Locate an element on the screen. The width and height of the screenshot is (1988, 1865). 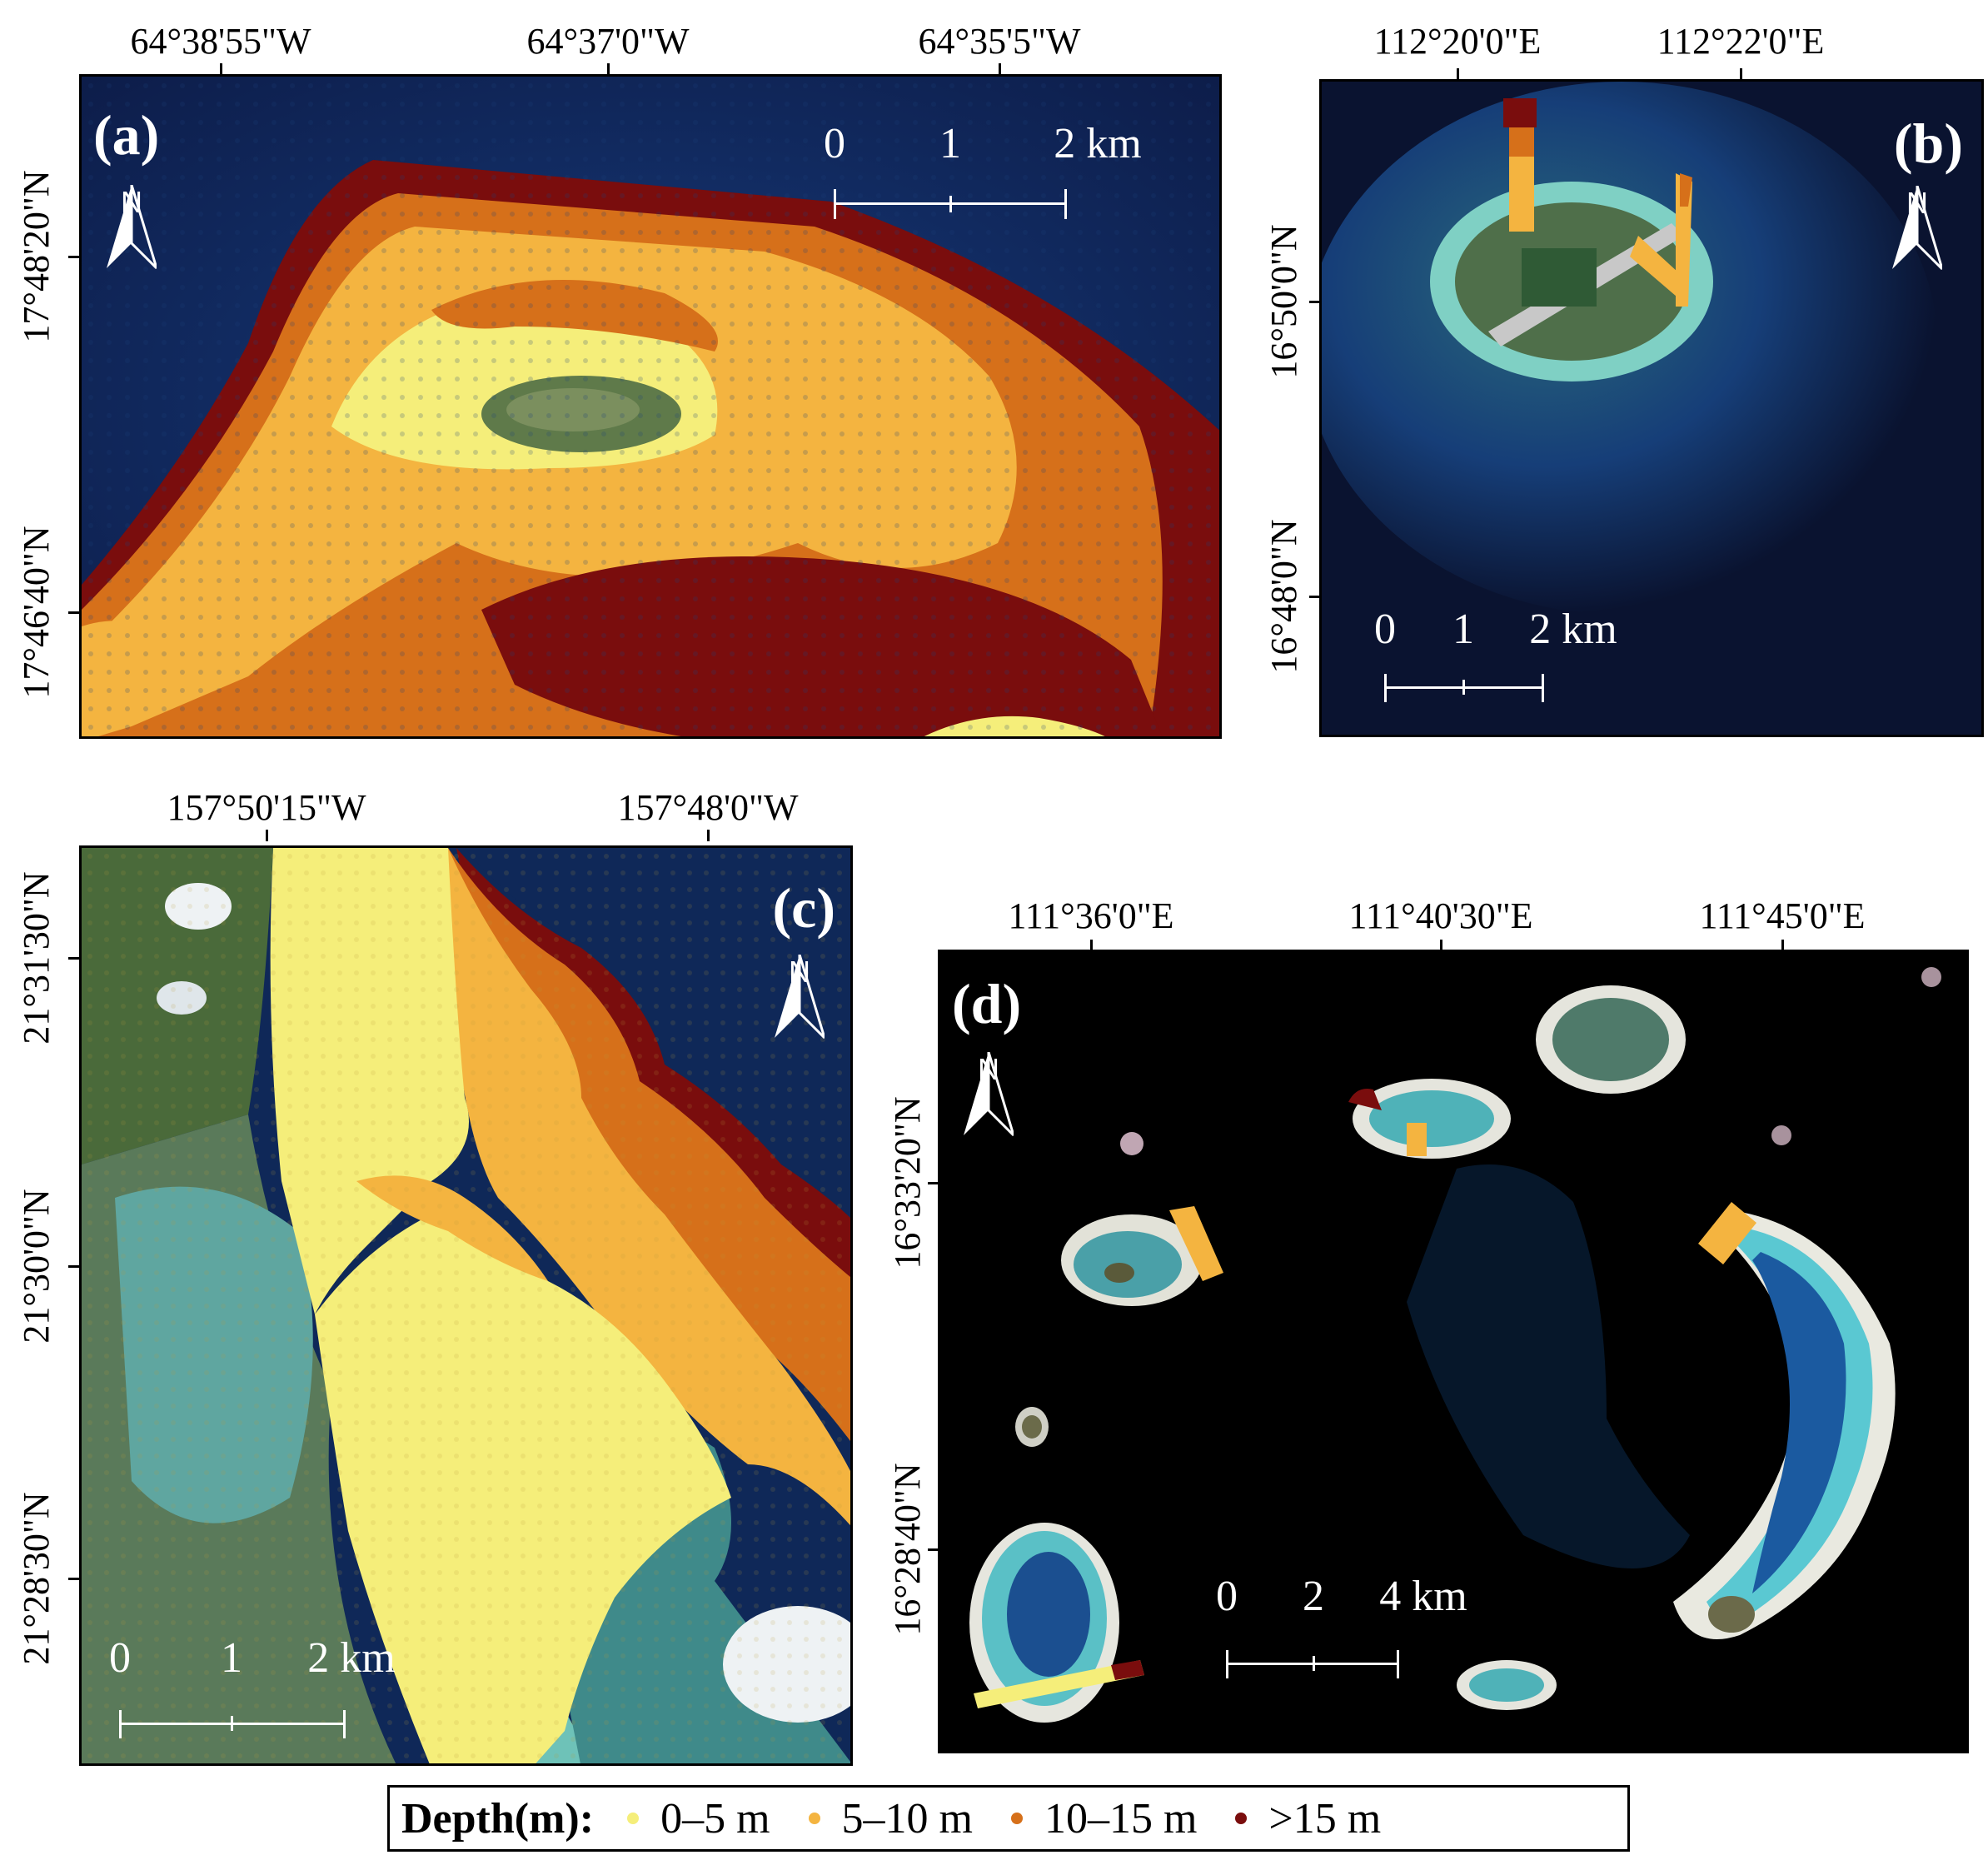
panel-b-scale-bar: 0 1 2 km is located at coordinates (1502, 660).